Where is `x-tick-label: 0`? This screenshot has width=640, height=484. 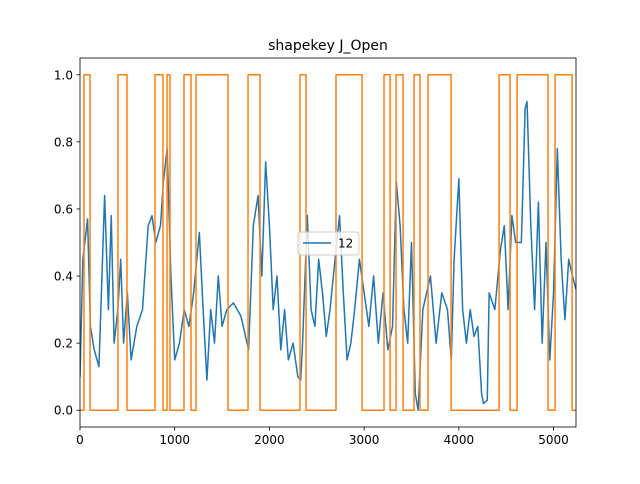 x-tick-label: 0 is located at coordinates (80, 440).